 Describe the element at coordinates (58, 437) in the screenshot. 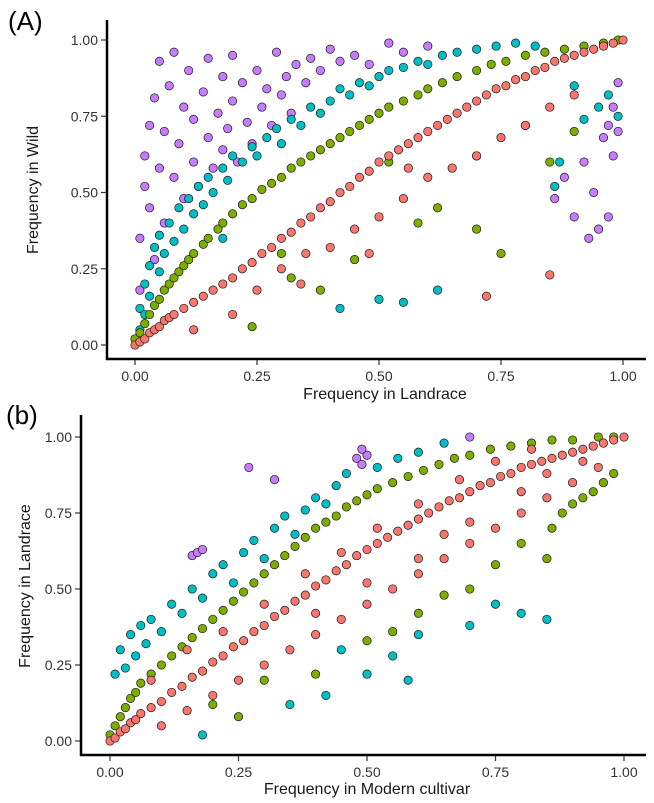

I see `panel-b-y-tick-label-4: 1.00` at that location.